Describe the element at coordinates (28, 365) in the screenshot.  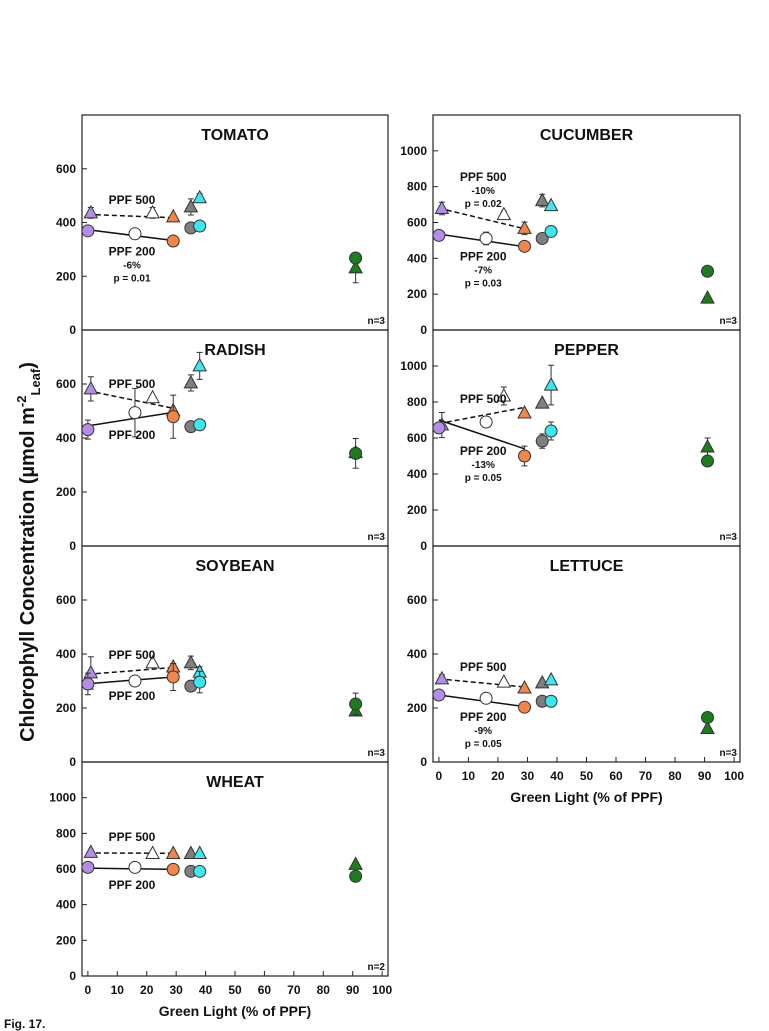
I see `y-label-end: )` at that location.